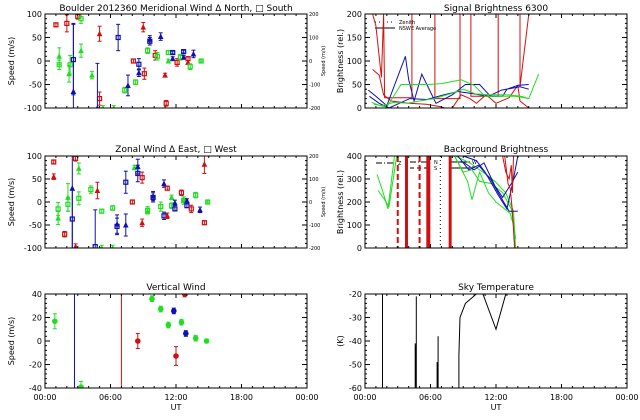  Describe the element at coordinates (34, 14) in the screenshot. I see `meridional-ytick-label: 100` at that location.